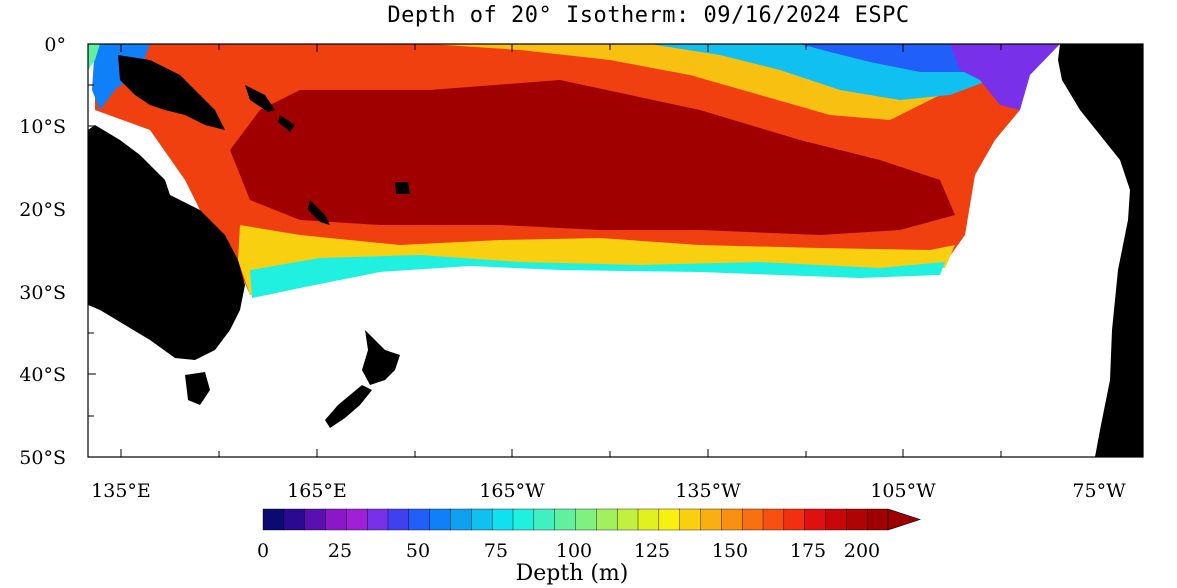 The height and width of the screenshot is (588, 1177). Describe the element at coordinates (340, 551) in the screenshot. I see `colorbar-tick: 25` at that location.